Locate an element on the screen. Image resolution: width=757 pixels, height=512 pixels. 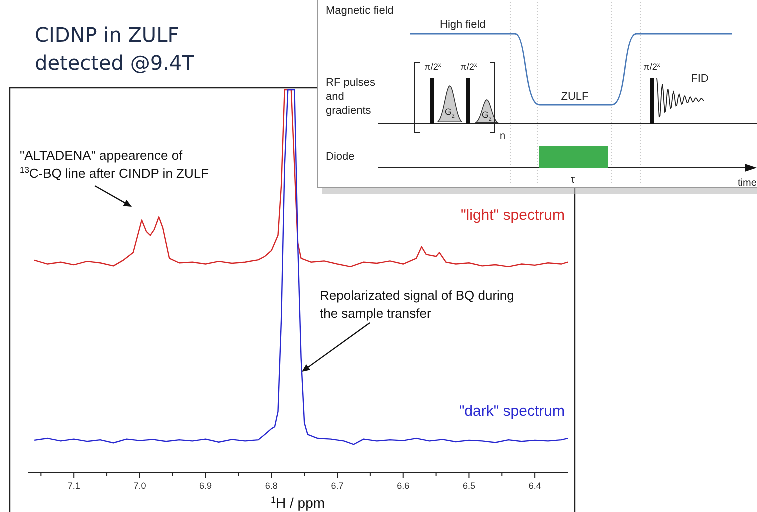
text: time is located at coordinates (747, 183).